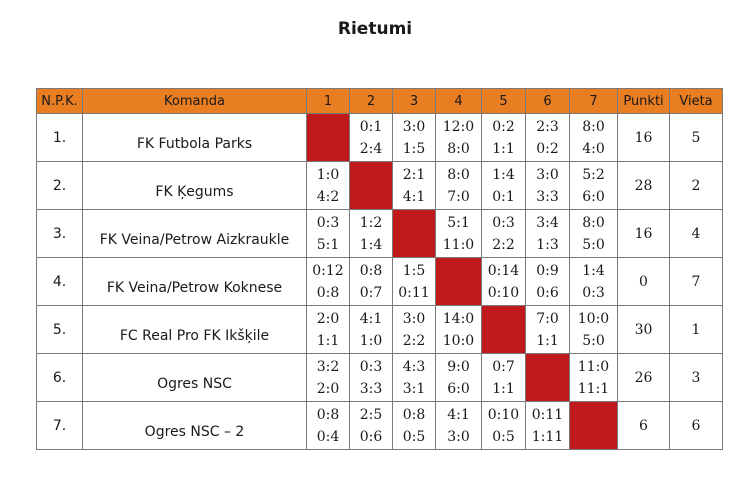 This screenshot has width=750, height=497. I want to click on score-cell: 0:8 0:7, so click(371, 281).